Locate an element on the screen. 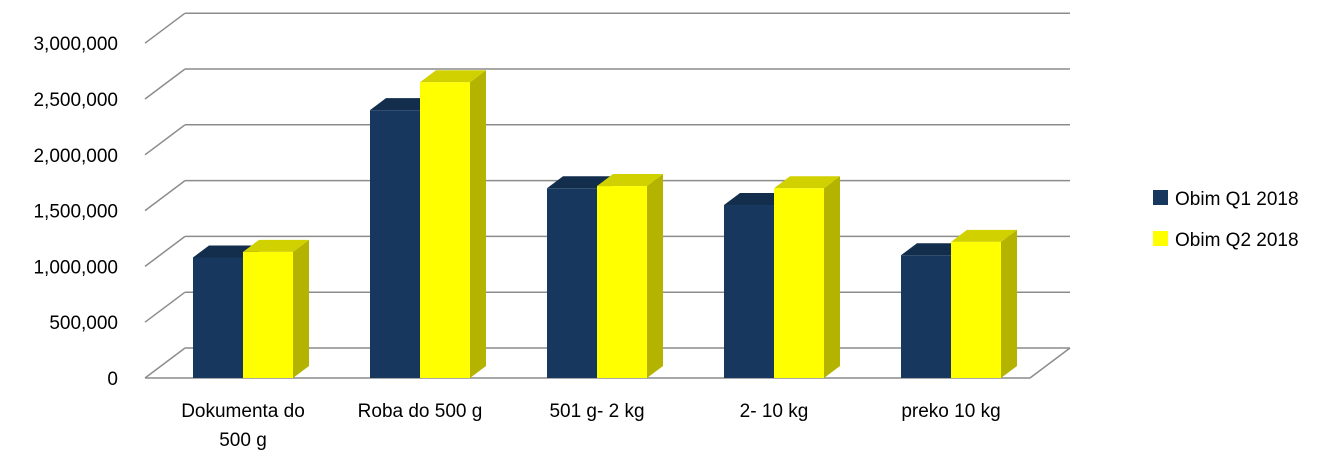 The image size is (1335, 456). y-tick-label: 2,500,000 is located at coordinates (75, 100).